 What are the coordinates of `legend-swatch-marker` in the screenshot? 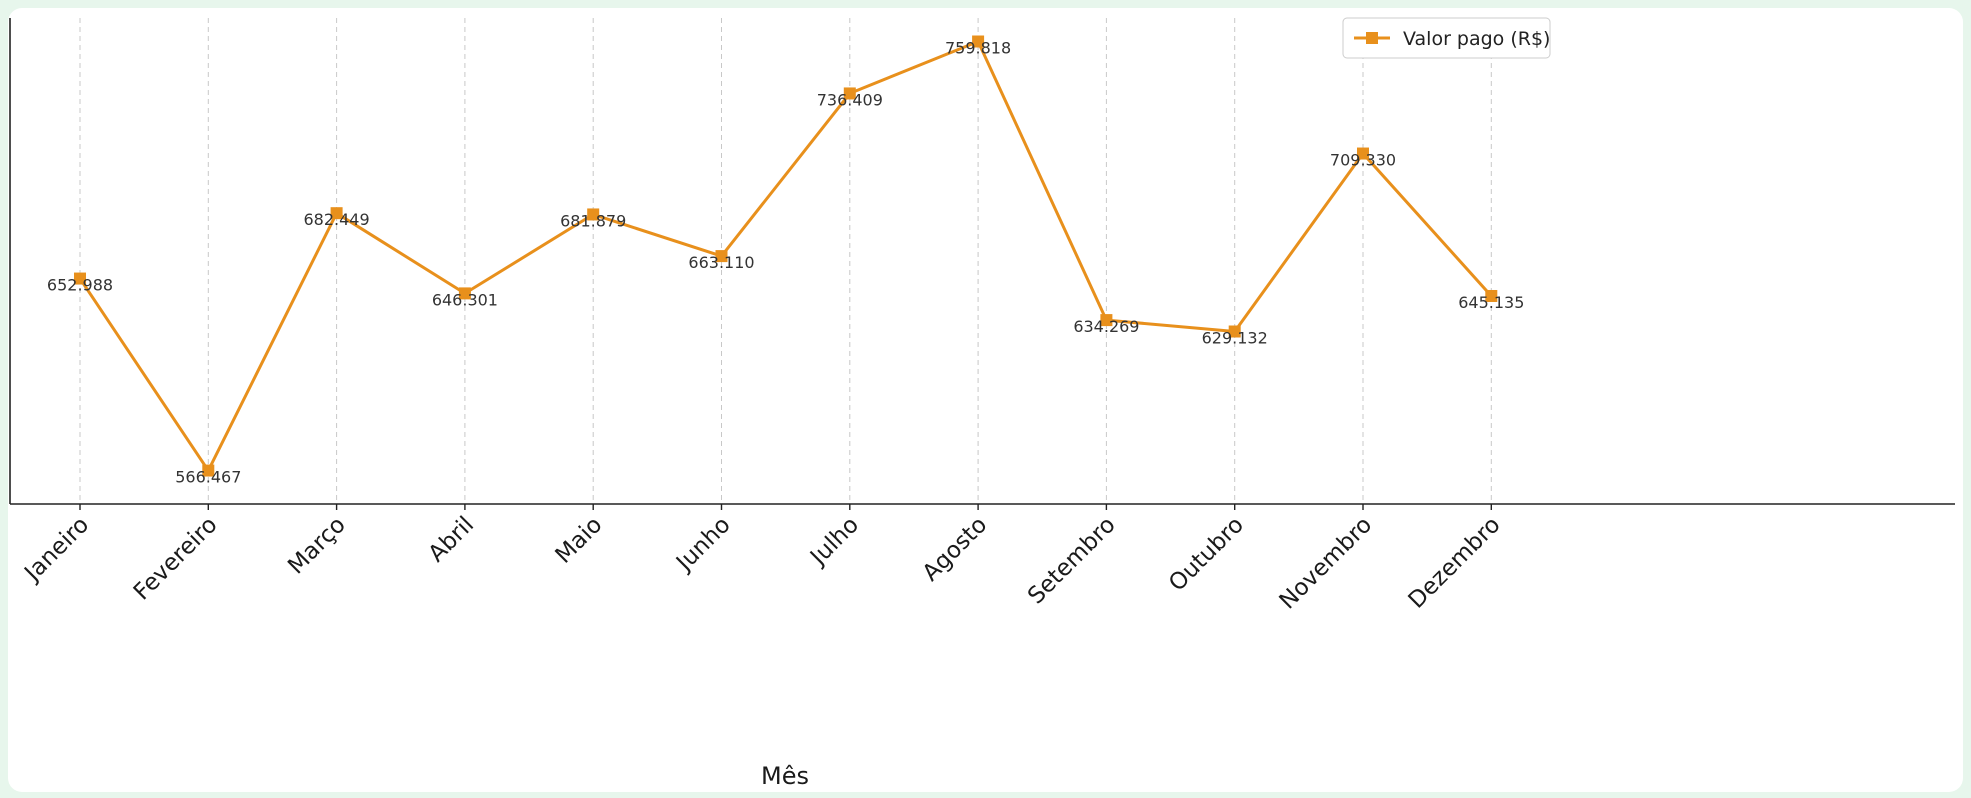 It's located at (1372, 38).